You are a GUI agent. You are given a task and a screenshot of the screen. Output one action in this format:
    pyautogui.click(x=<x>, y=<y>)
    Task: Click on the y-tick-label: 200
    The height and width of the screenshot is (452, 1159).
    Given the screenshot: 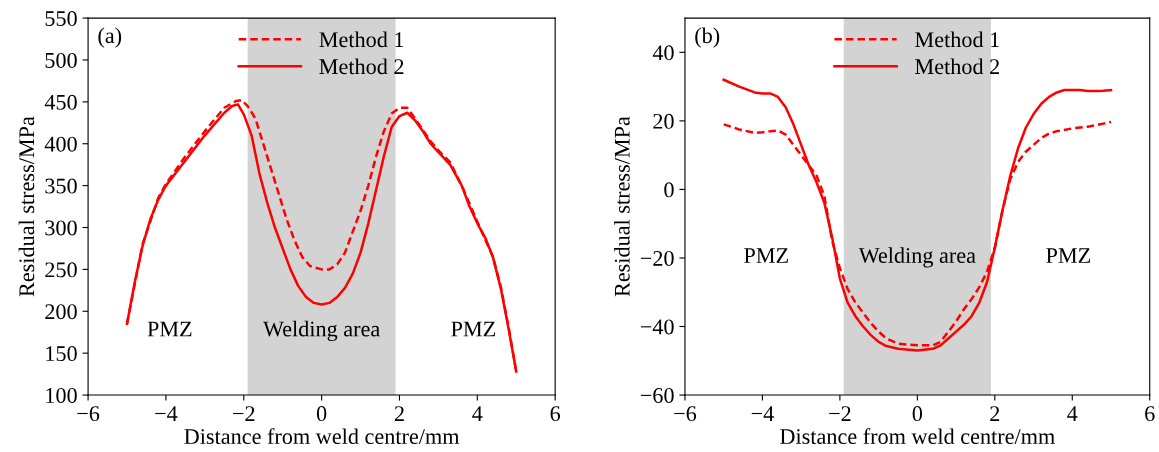 What is the action you would take?
    pyautogui.click(x=61, y=312)
    